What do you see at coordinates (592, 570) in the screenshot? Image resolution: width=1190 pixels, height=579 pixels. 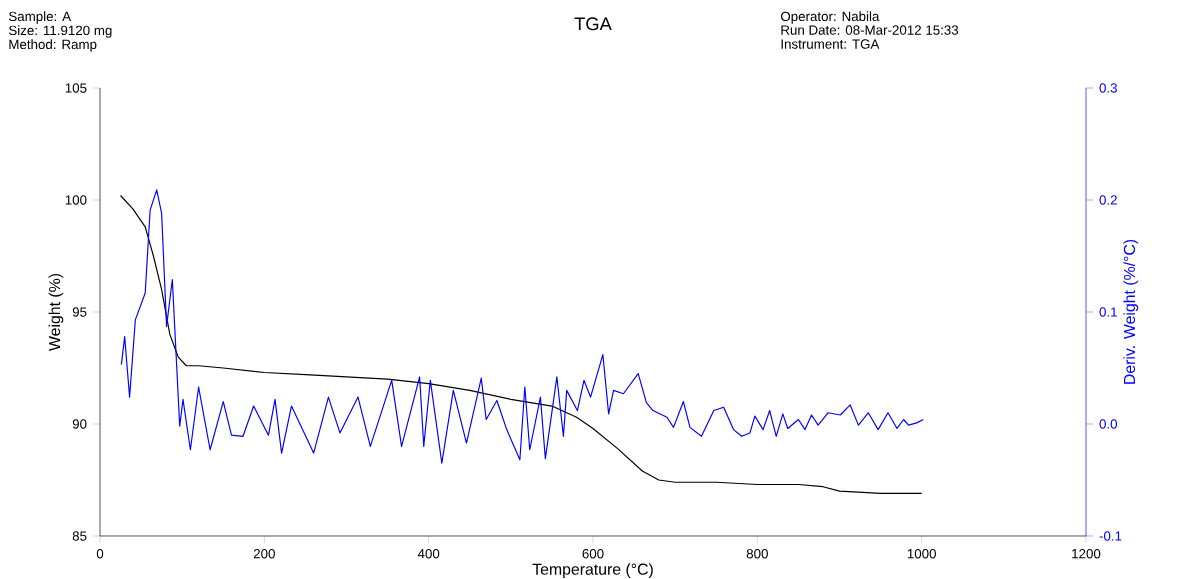 I see `x-axis-title: Temperature (°C)` at bounding box center [592, 570].